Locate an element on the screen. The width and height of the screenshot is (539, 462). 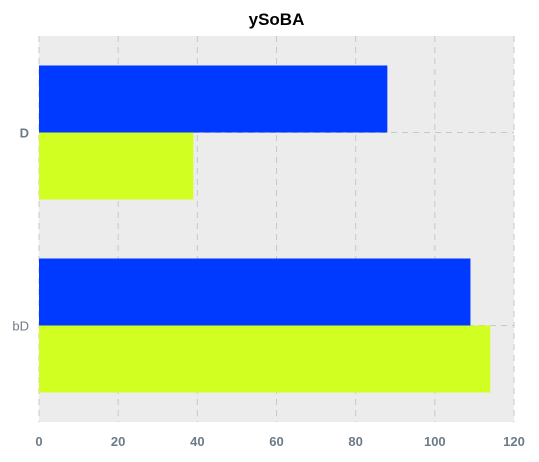
x-tick-label: 0 is located at coordinates (38, 441).